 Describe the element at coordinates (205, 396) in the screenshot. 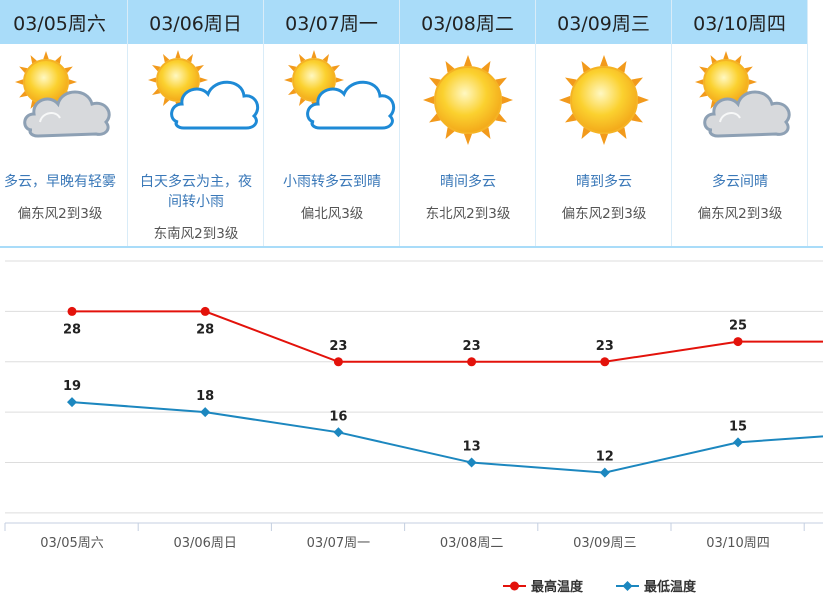

I see `data-label: 18` at that location.